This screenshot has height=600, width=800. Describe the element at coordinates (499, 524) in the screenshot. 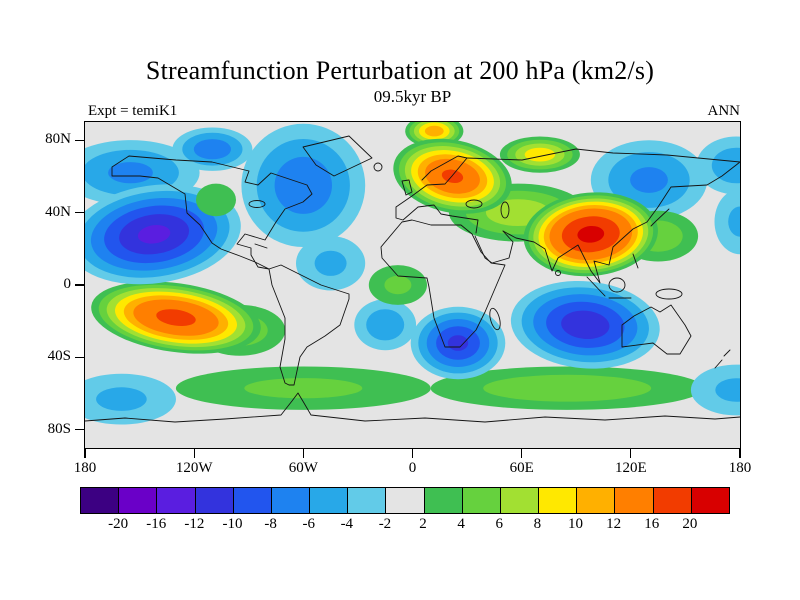

I see `colorbar-tick-label: 6` at that location.